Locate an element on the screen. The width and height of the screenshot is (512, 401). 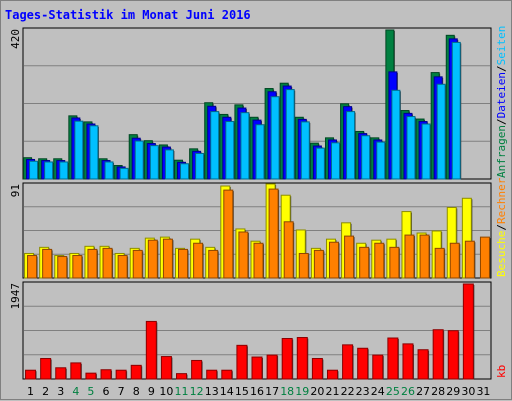
x-tick-label: 31 is located at coordinates (483, 391).